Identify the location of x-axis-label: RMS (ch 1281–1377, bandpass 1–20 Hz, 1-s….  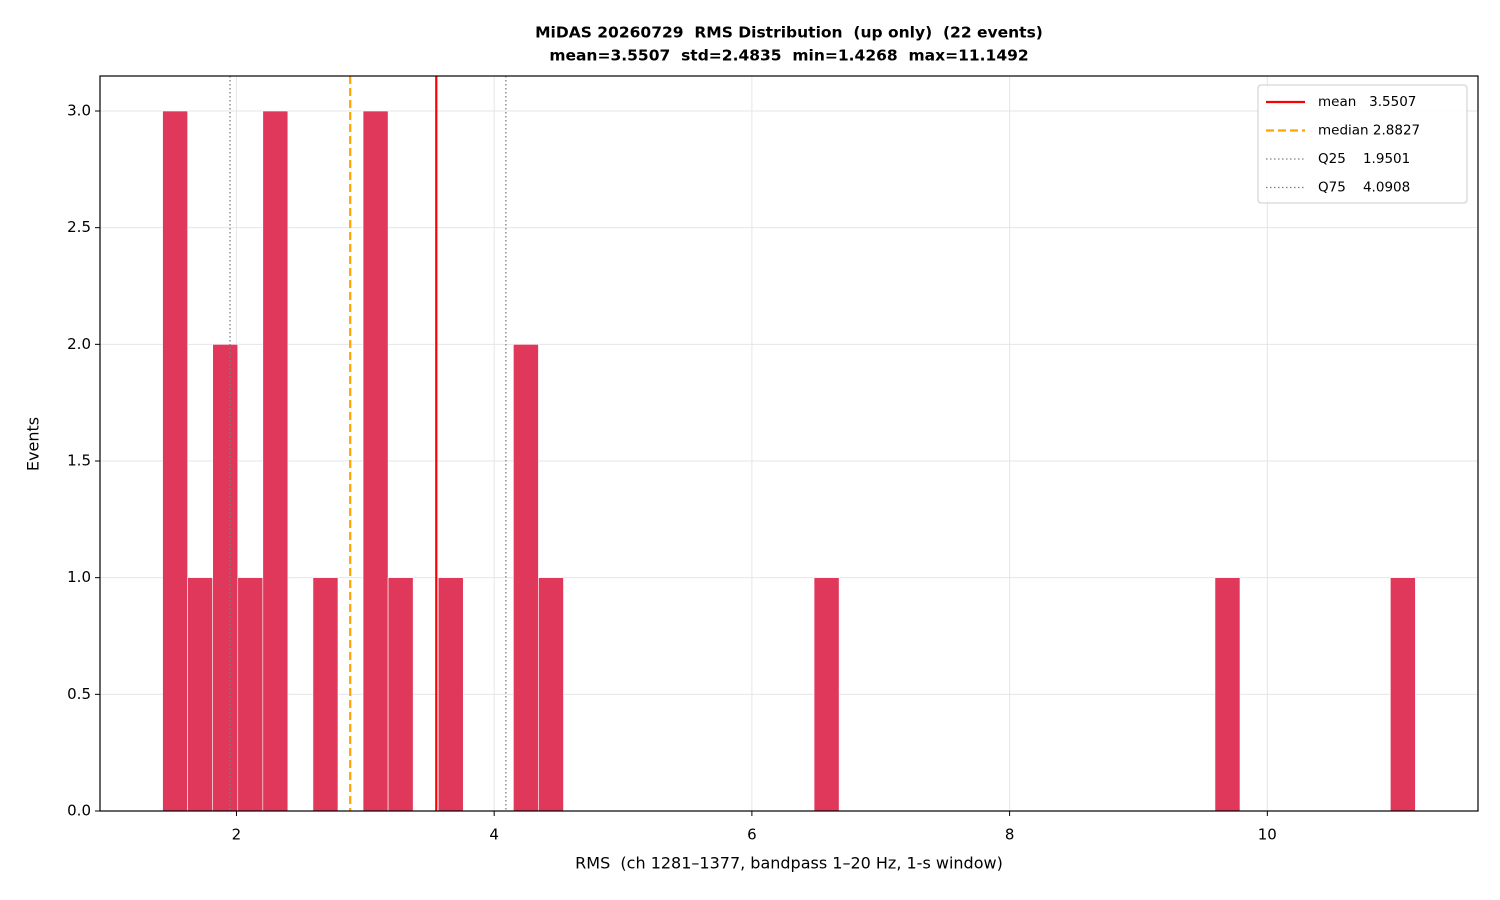
(789, 863).